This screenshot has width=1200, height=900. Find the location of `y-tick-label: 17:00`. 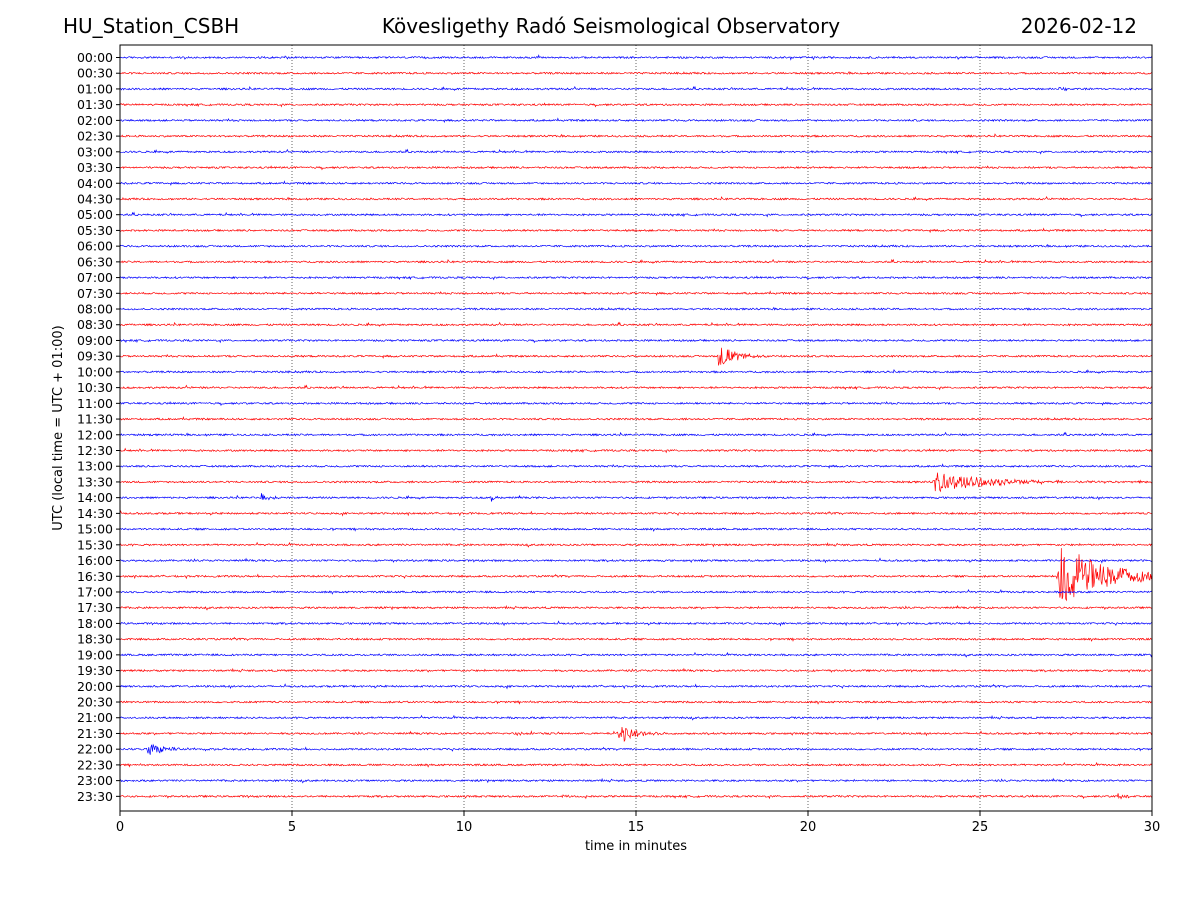

y-tick-label: 17:00 is located at coordinates (95, 591).